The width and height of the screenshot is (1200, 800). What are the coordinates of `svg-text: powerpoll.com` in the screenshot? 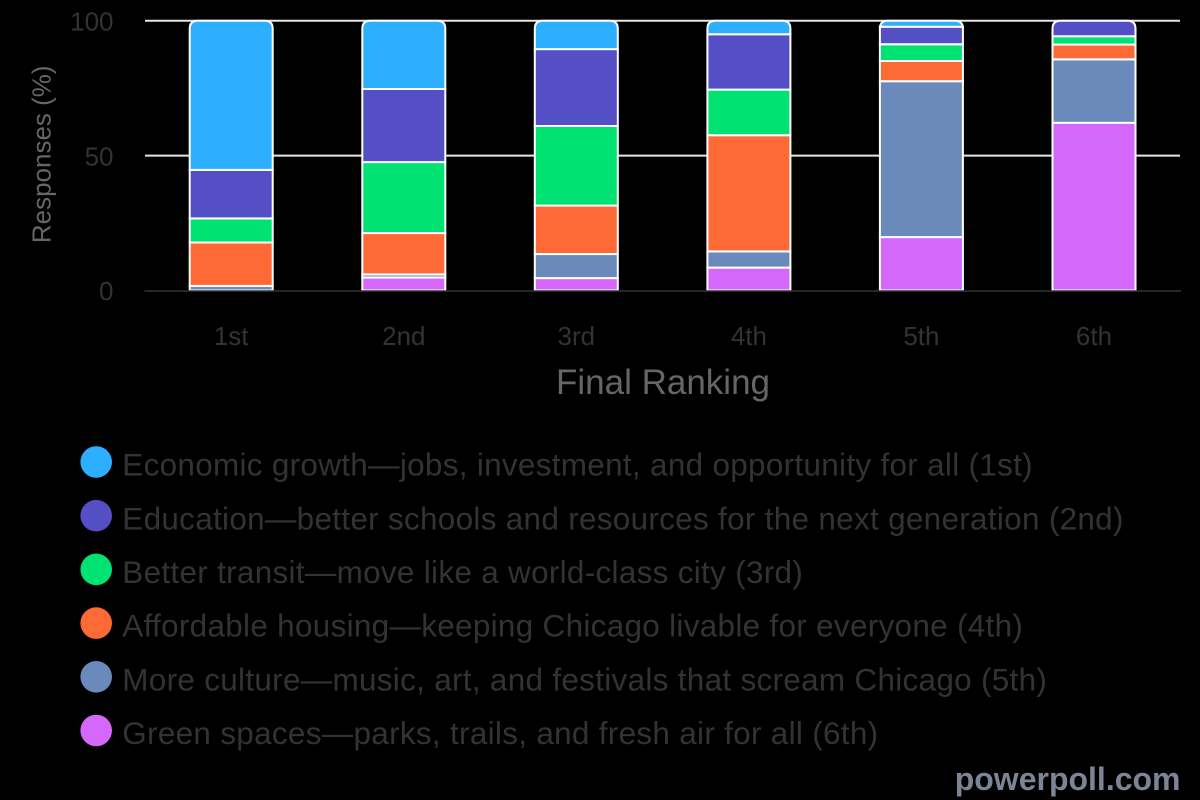 It's located at (1068, 779).